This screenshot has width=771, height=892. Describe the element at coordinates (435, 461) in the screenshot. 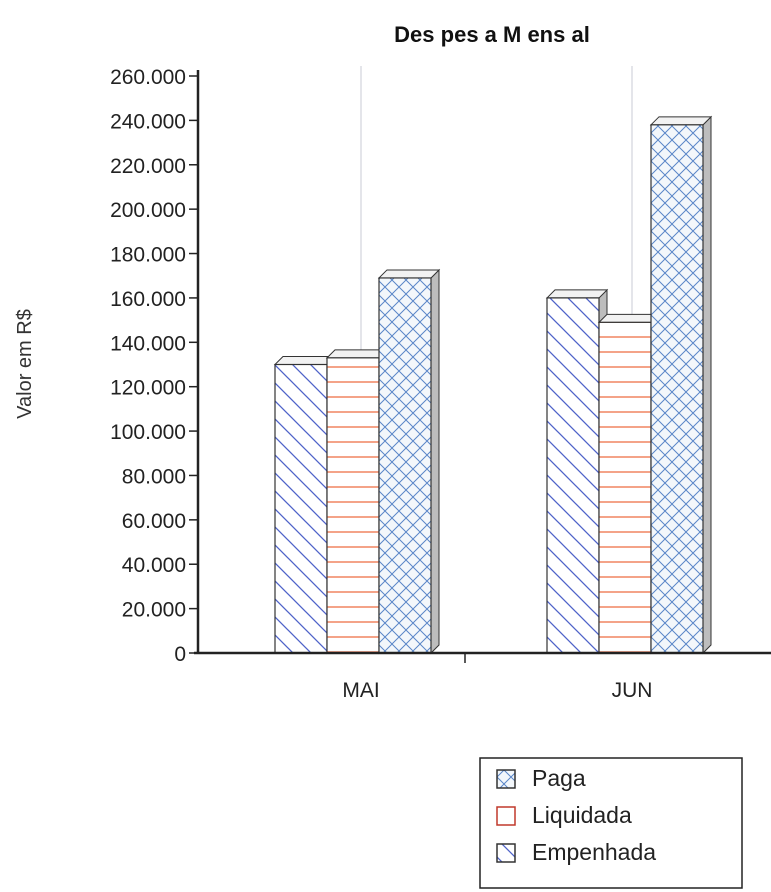

I see `bar-side-empenhada-mai` at that location.